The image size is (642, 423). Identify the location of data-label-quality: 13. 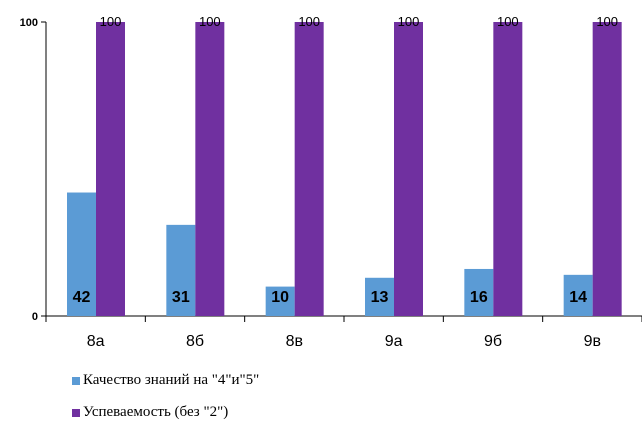
(380, 297).